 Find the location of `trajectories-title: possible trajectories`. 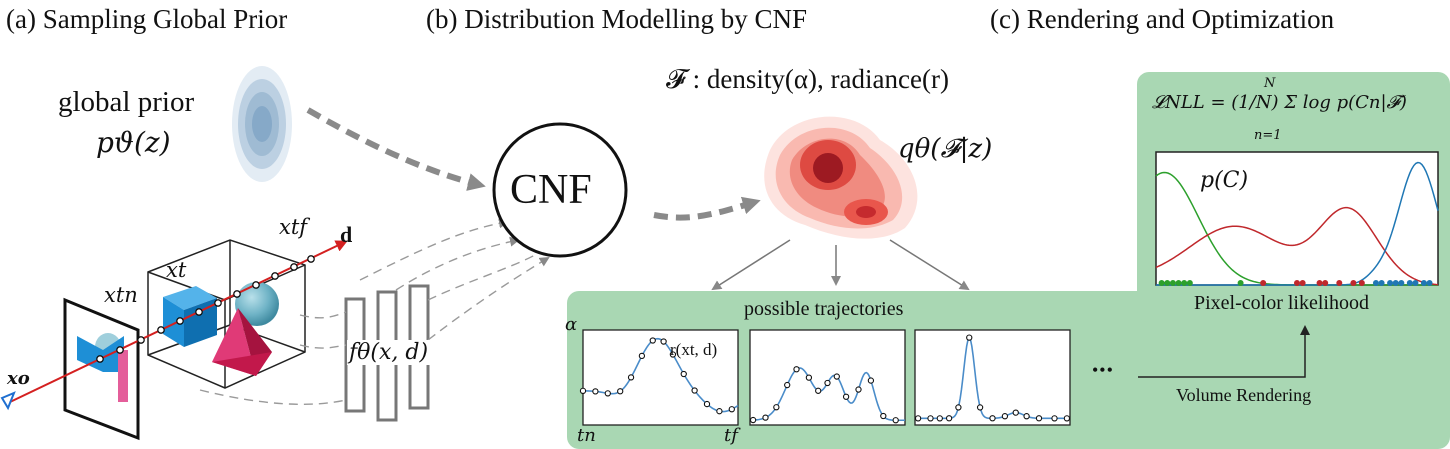

trajectories-title: possible trajectories is located at coordinates (824, 309).